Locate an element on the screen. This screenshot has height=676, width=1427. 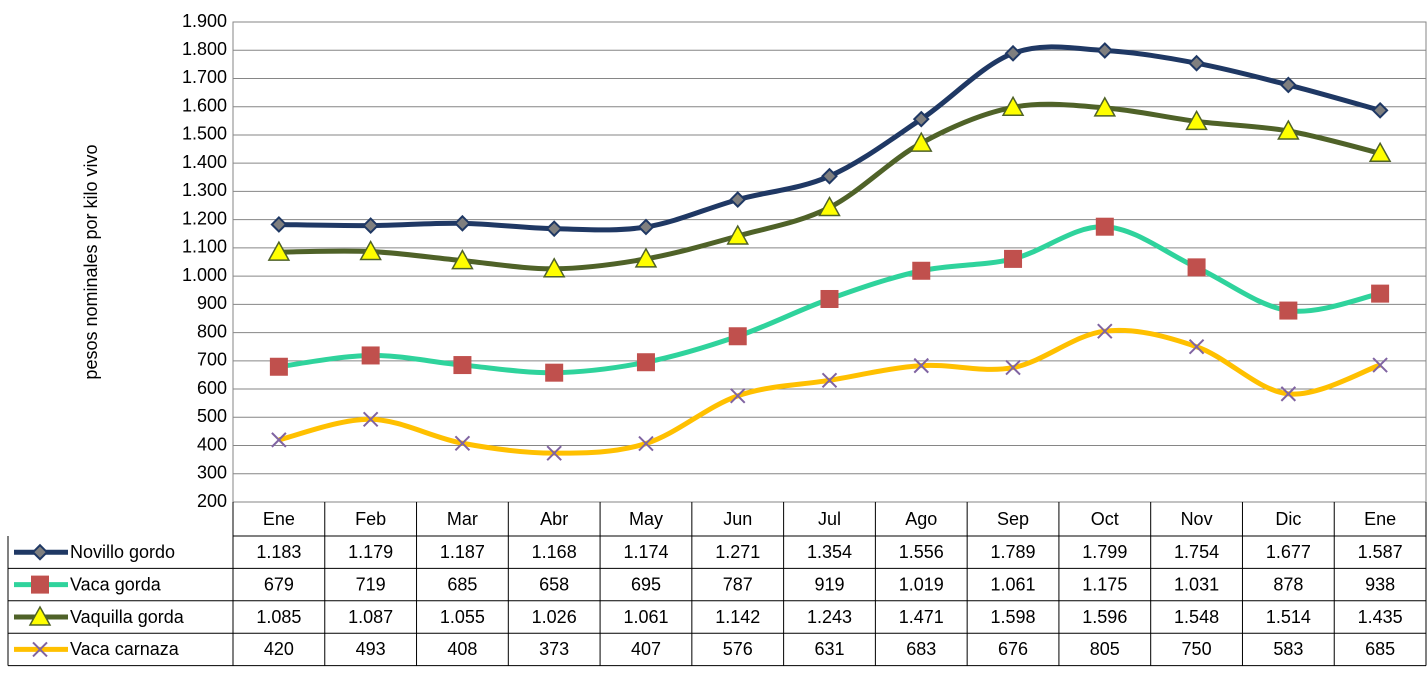
table-value: 1.175 is located at coordinates (1104, 584).